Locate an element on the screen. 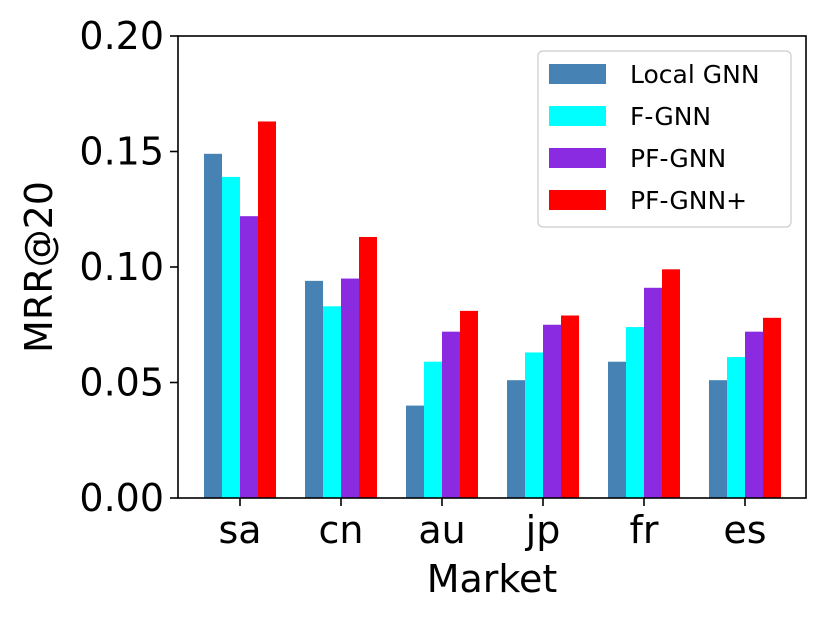 This screenshot has width=830, height=623. y-tick-label: 0.00 is located at coordinates (121, 498).